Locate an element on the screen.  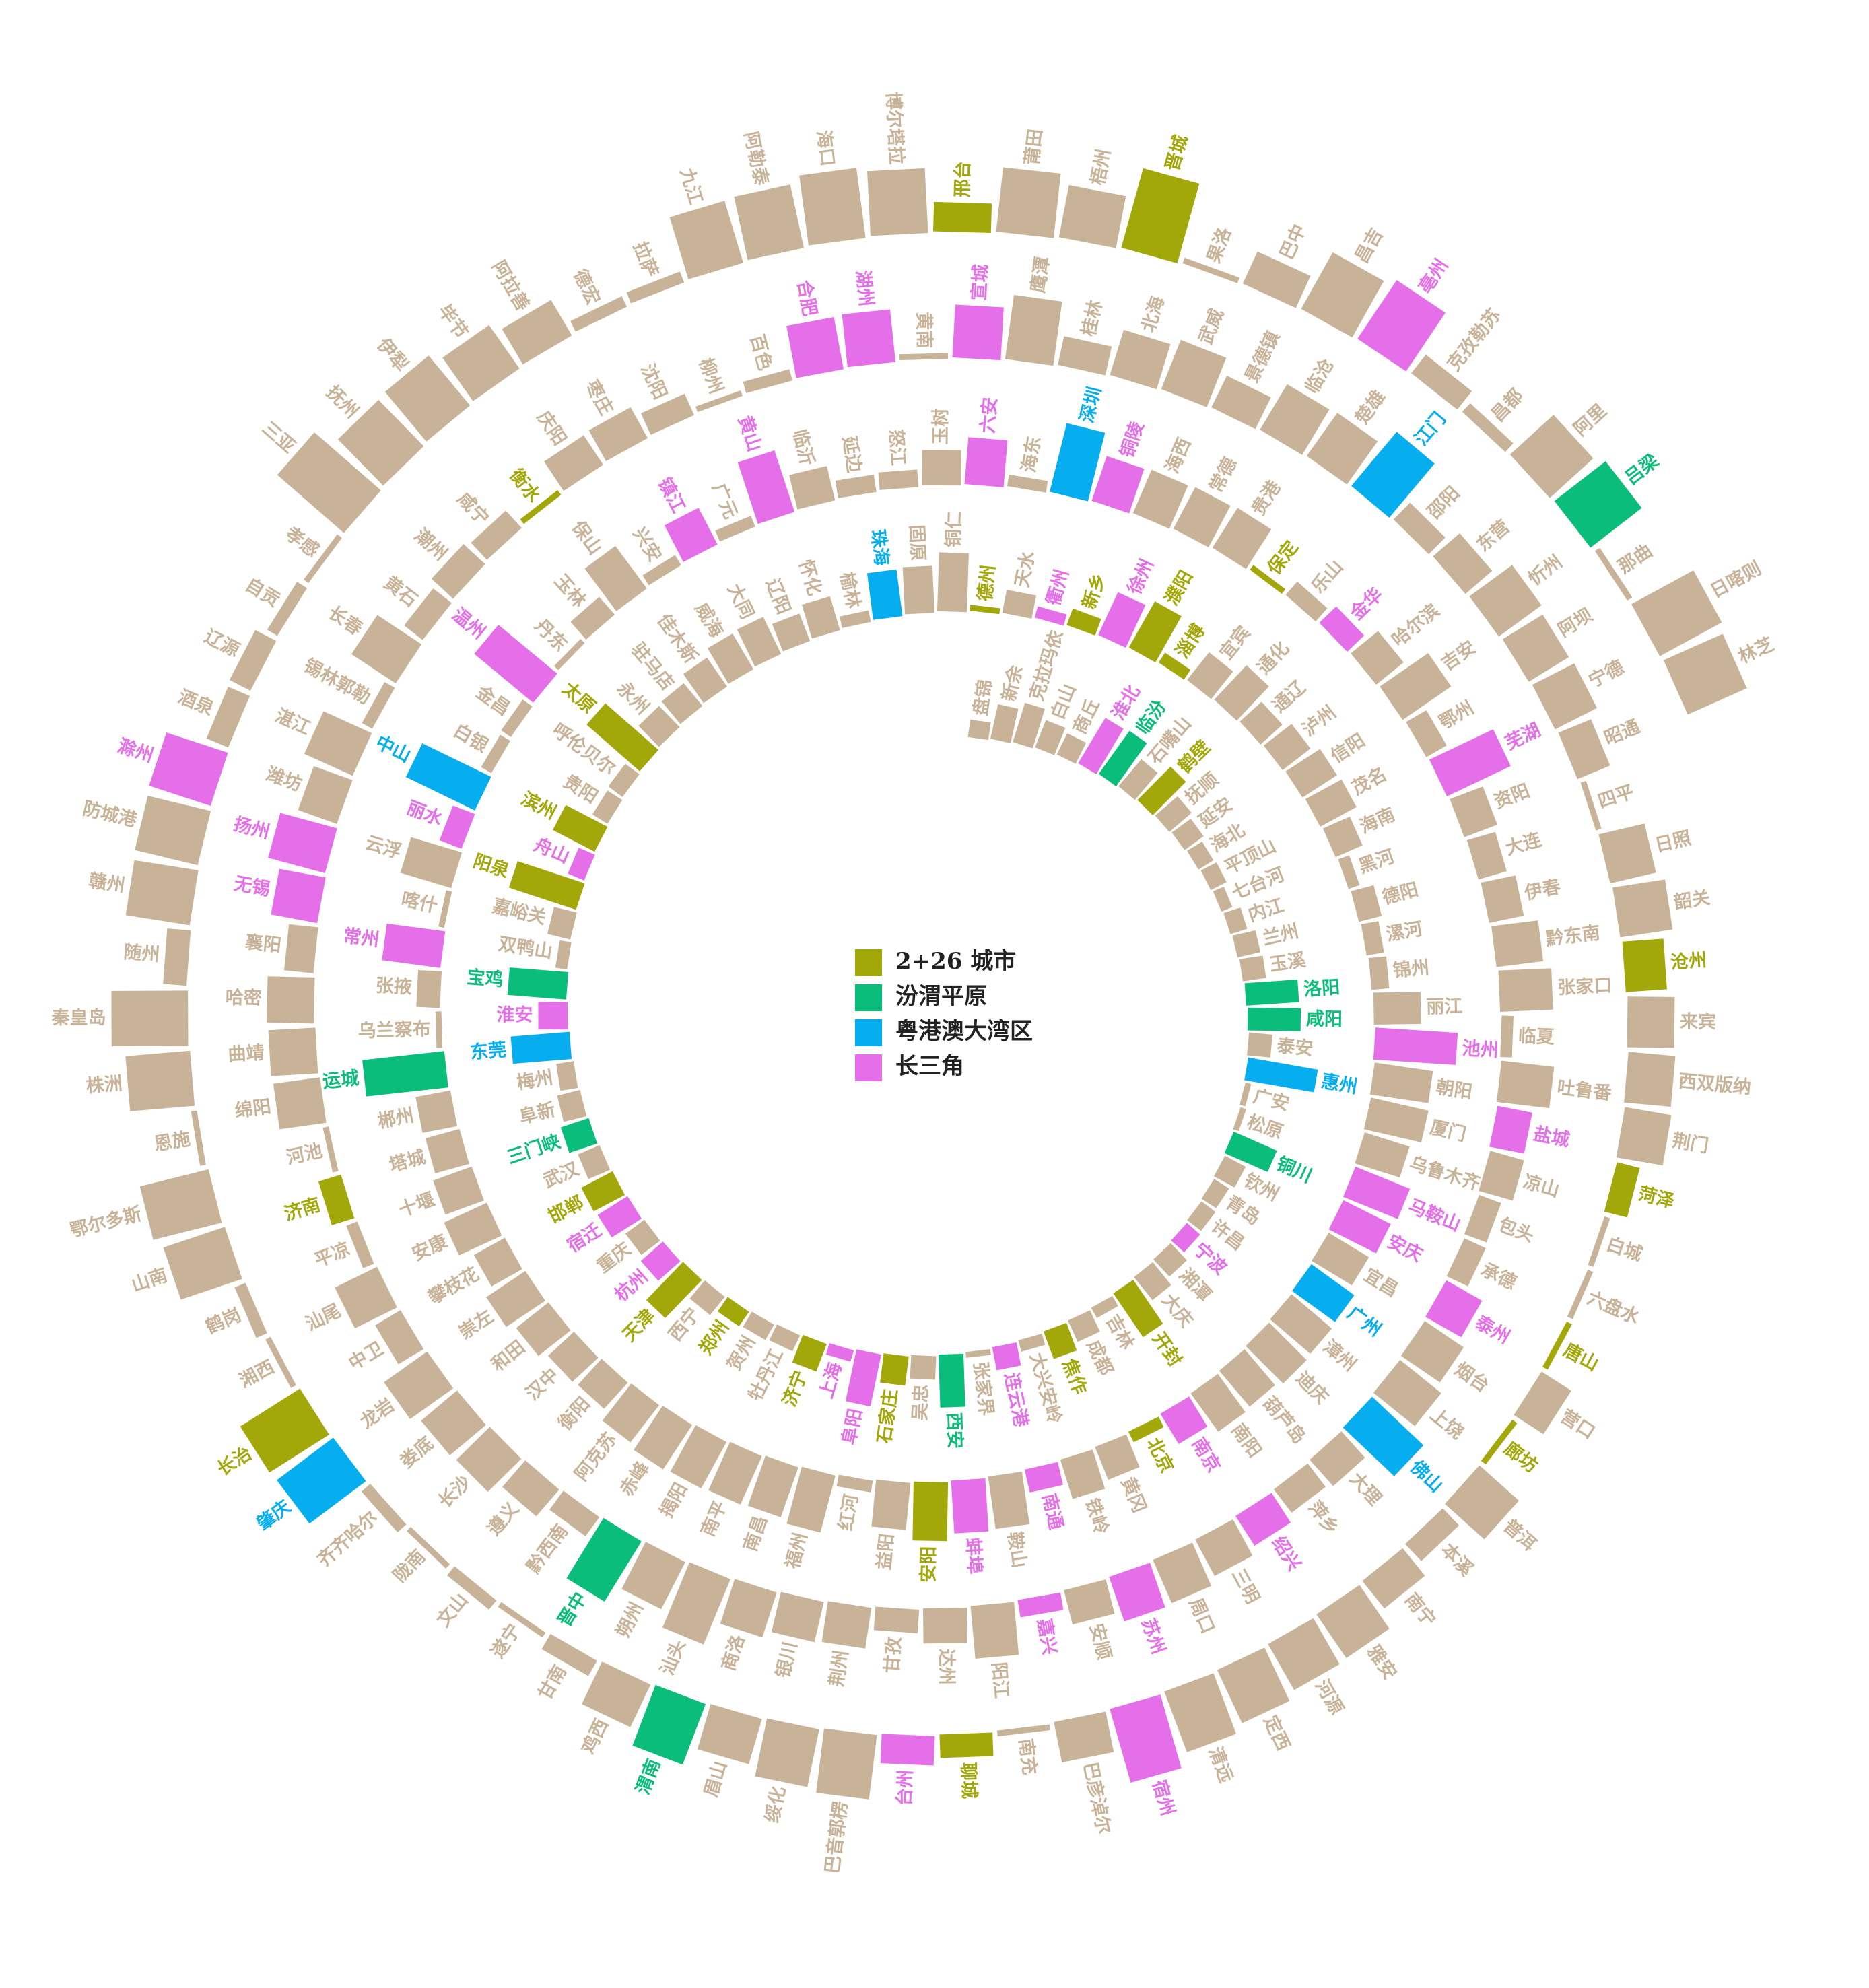
city-label: 安庆 is located at coordinates (1405, 1248).